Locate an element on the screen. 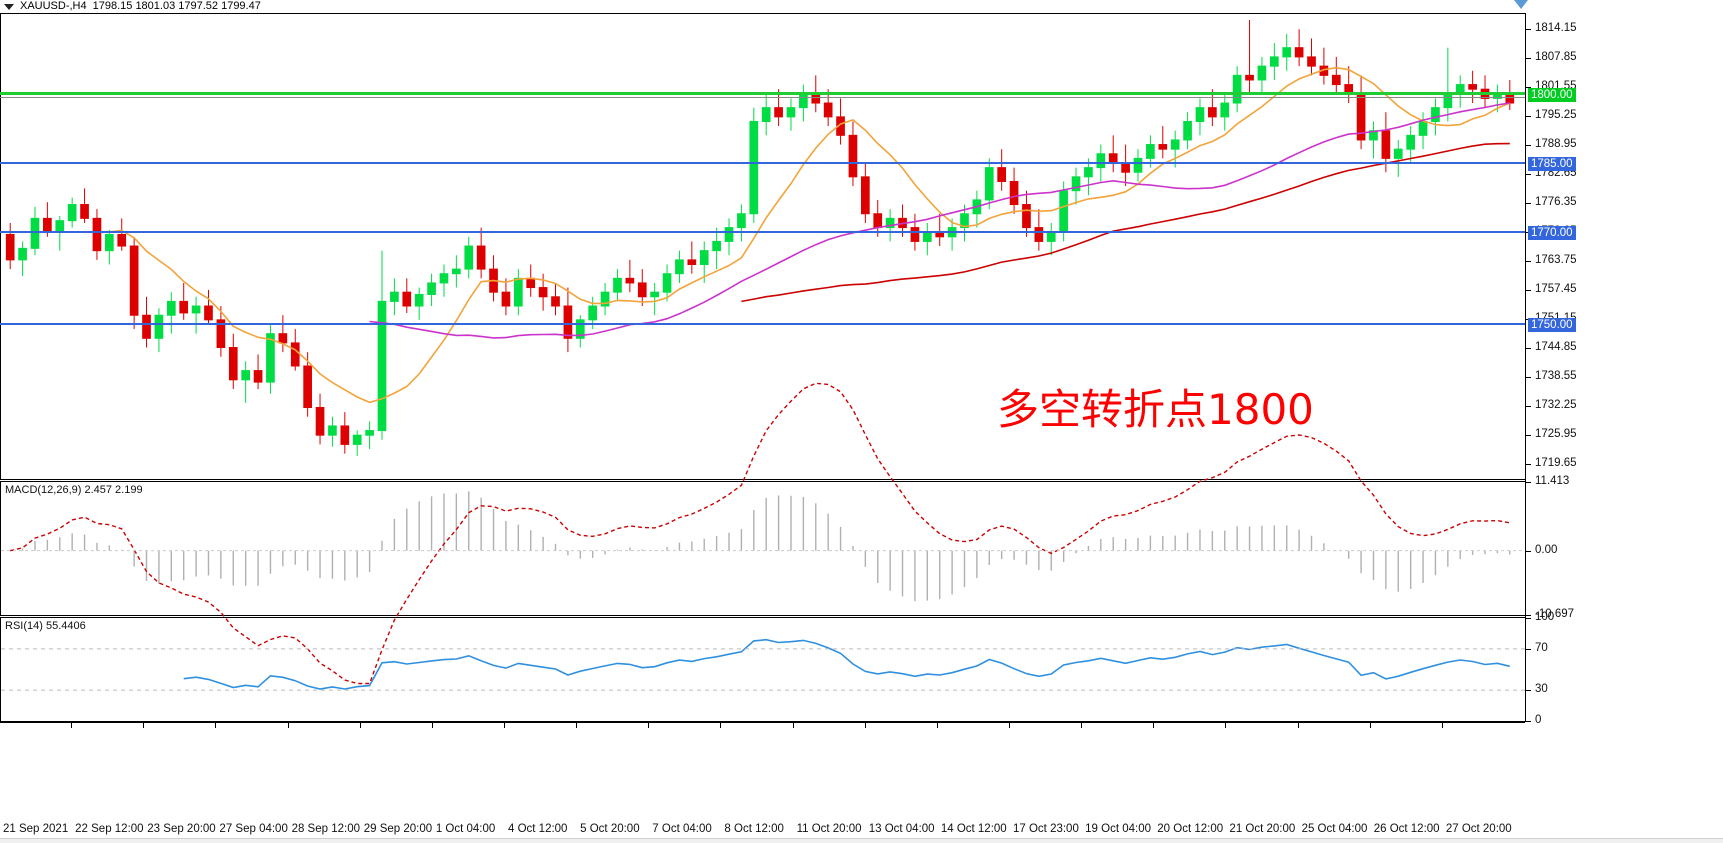 This screenshot has height=843, width=1723. time-label-15: 19 Oct 04:00 is located at coordinates (1118, 829).